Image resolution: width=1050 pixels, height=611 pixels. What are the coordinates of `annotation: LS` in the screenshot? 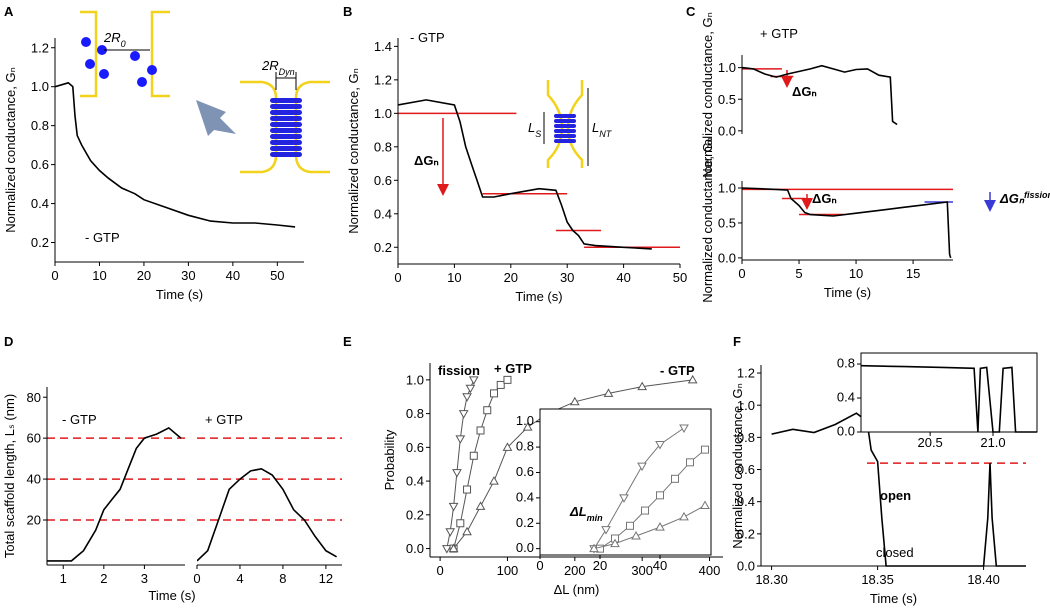 It's located at (534, 129).